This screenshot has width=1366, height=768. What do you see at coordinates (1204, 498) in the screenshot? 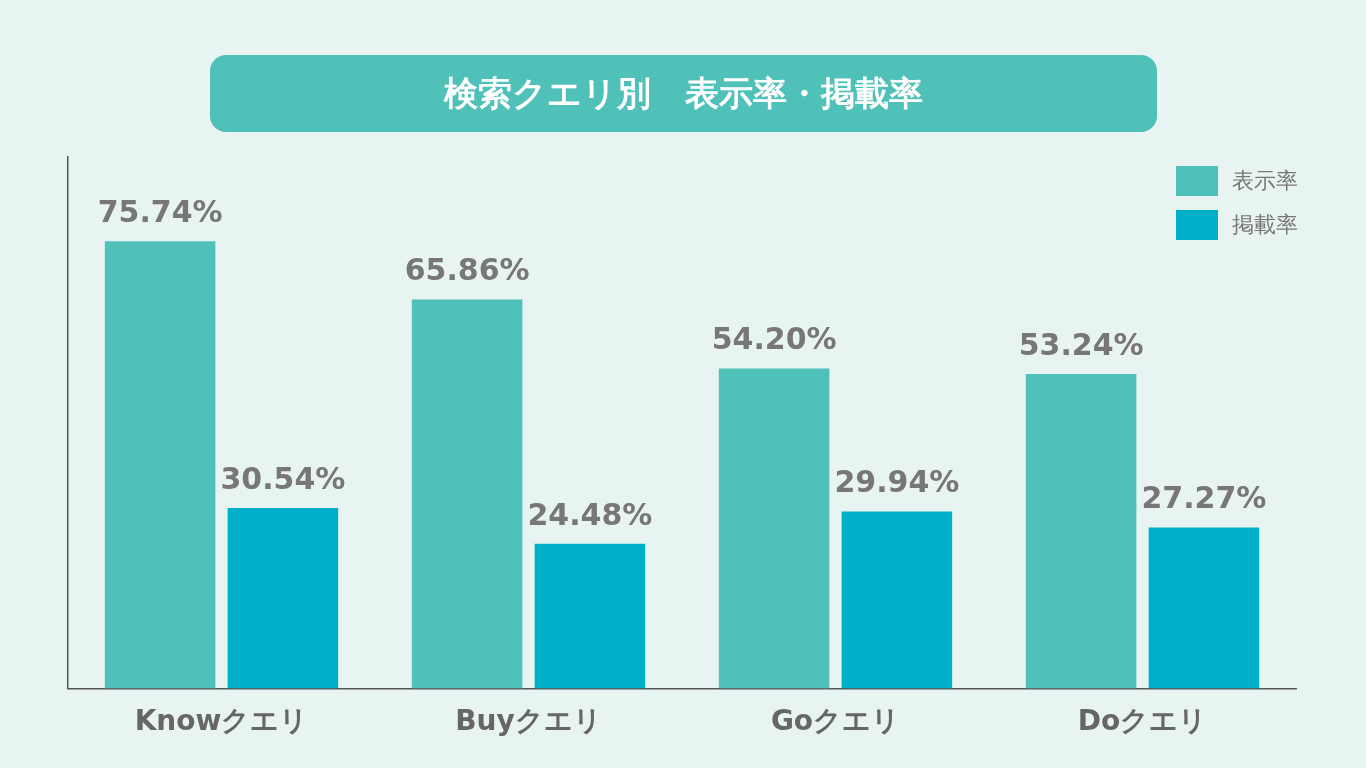
I see `data-label: 27.27%` at bounding box center [1204, 498].